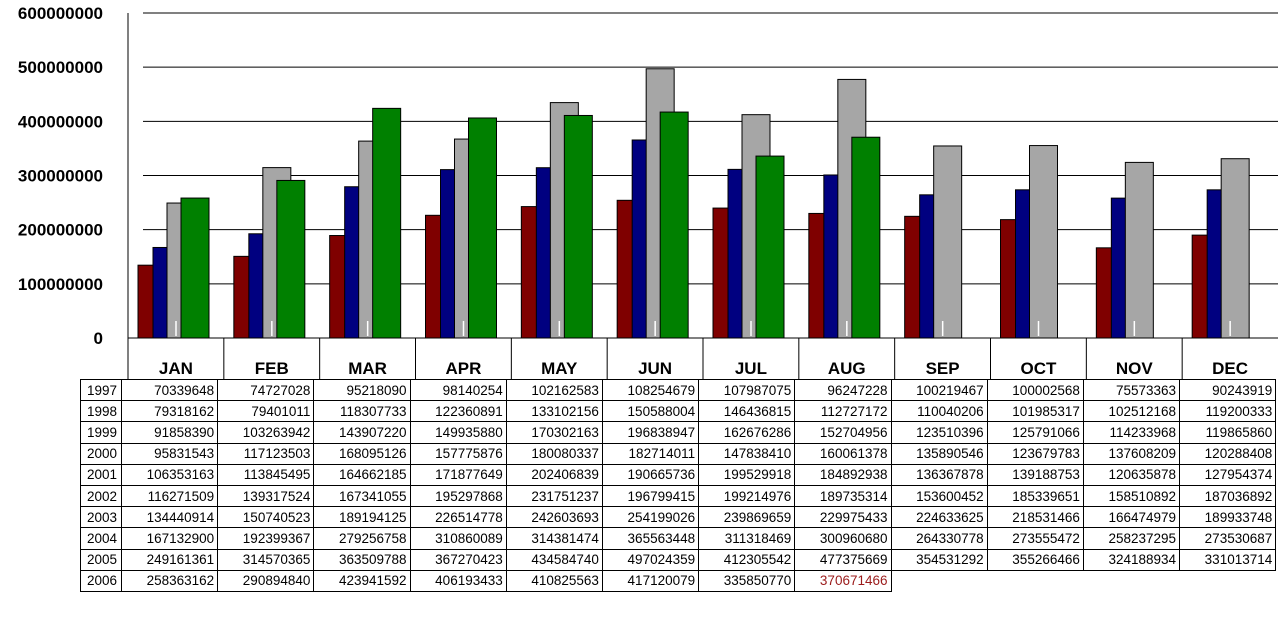  I want to click on bar-2006-jun, so click(674, 225).